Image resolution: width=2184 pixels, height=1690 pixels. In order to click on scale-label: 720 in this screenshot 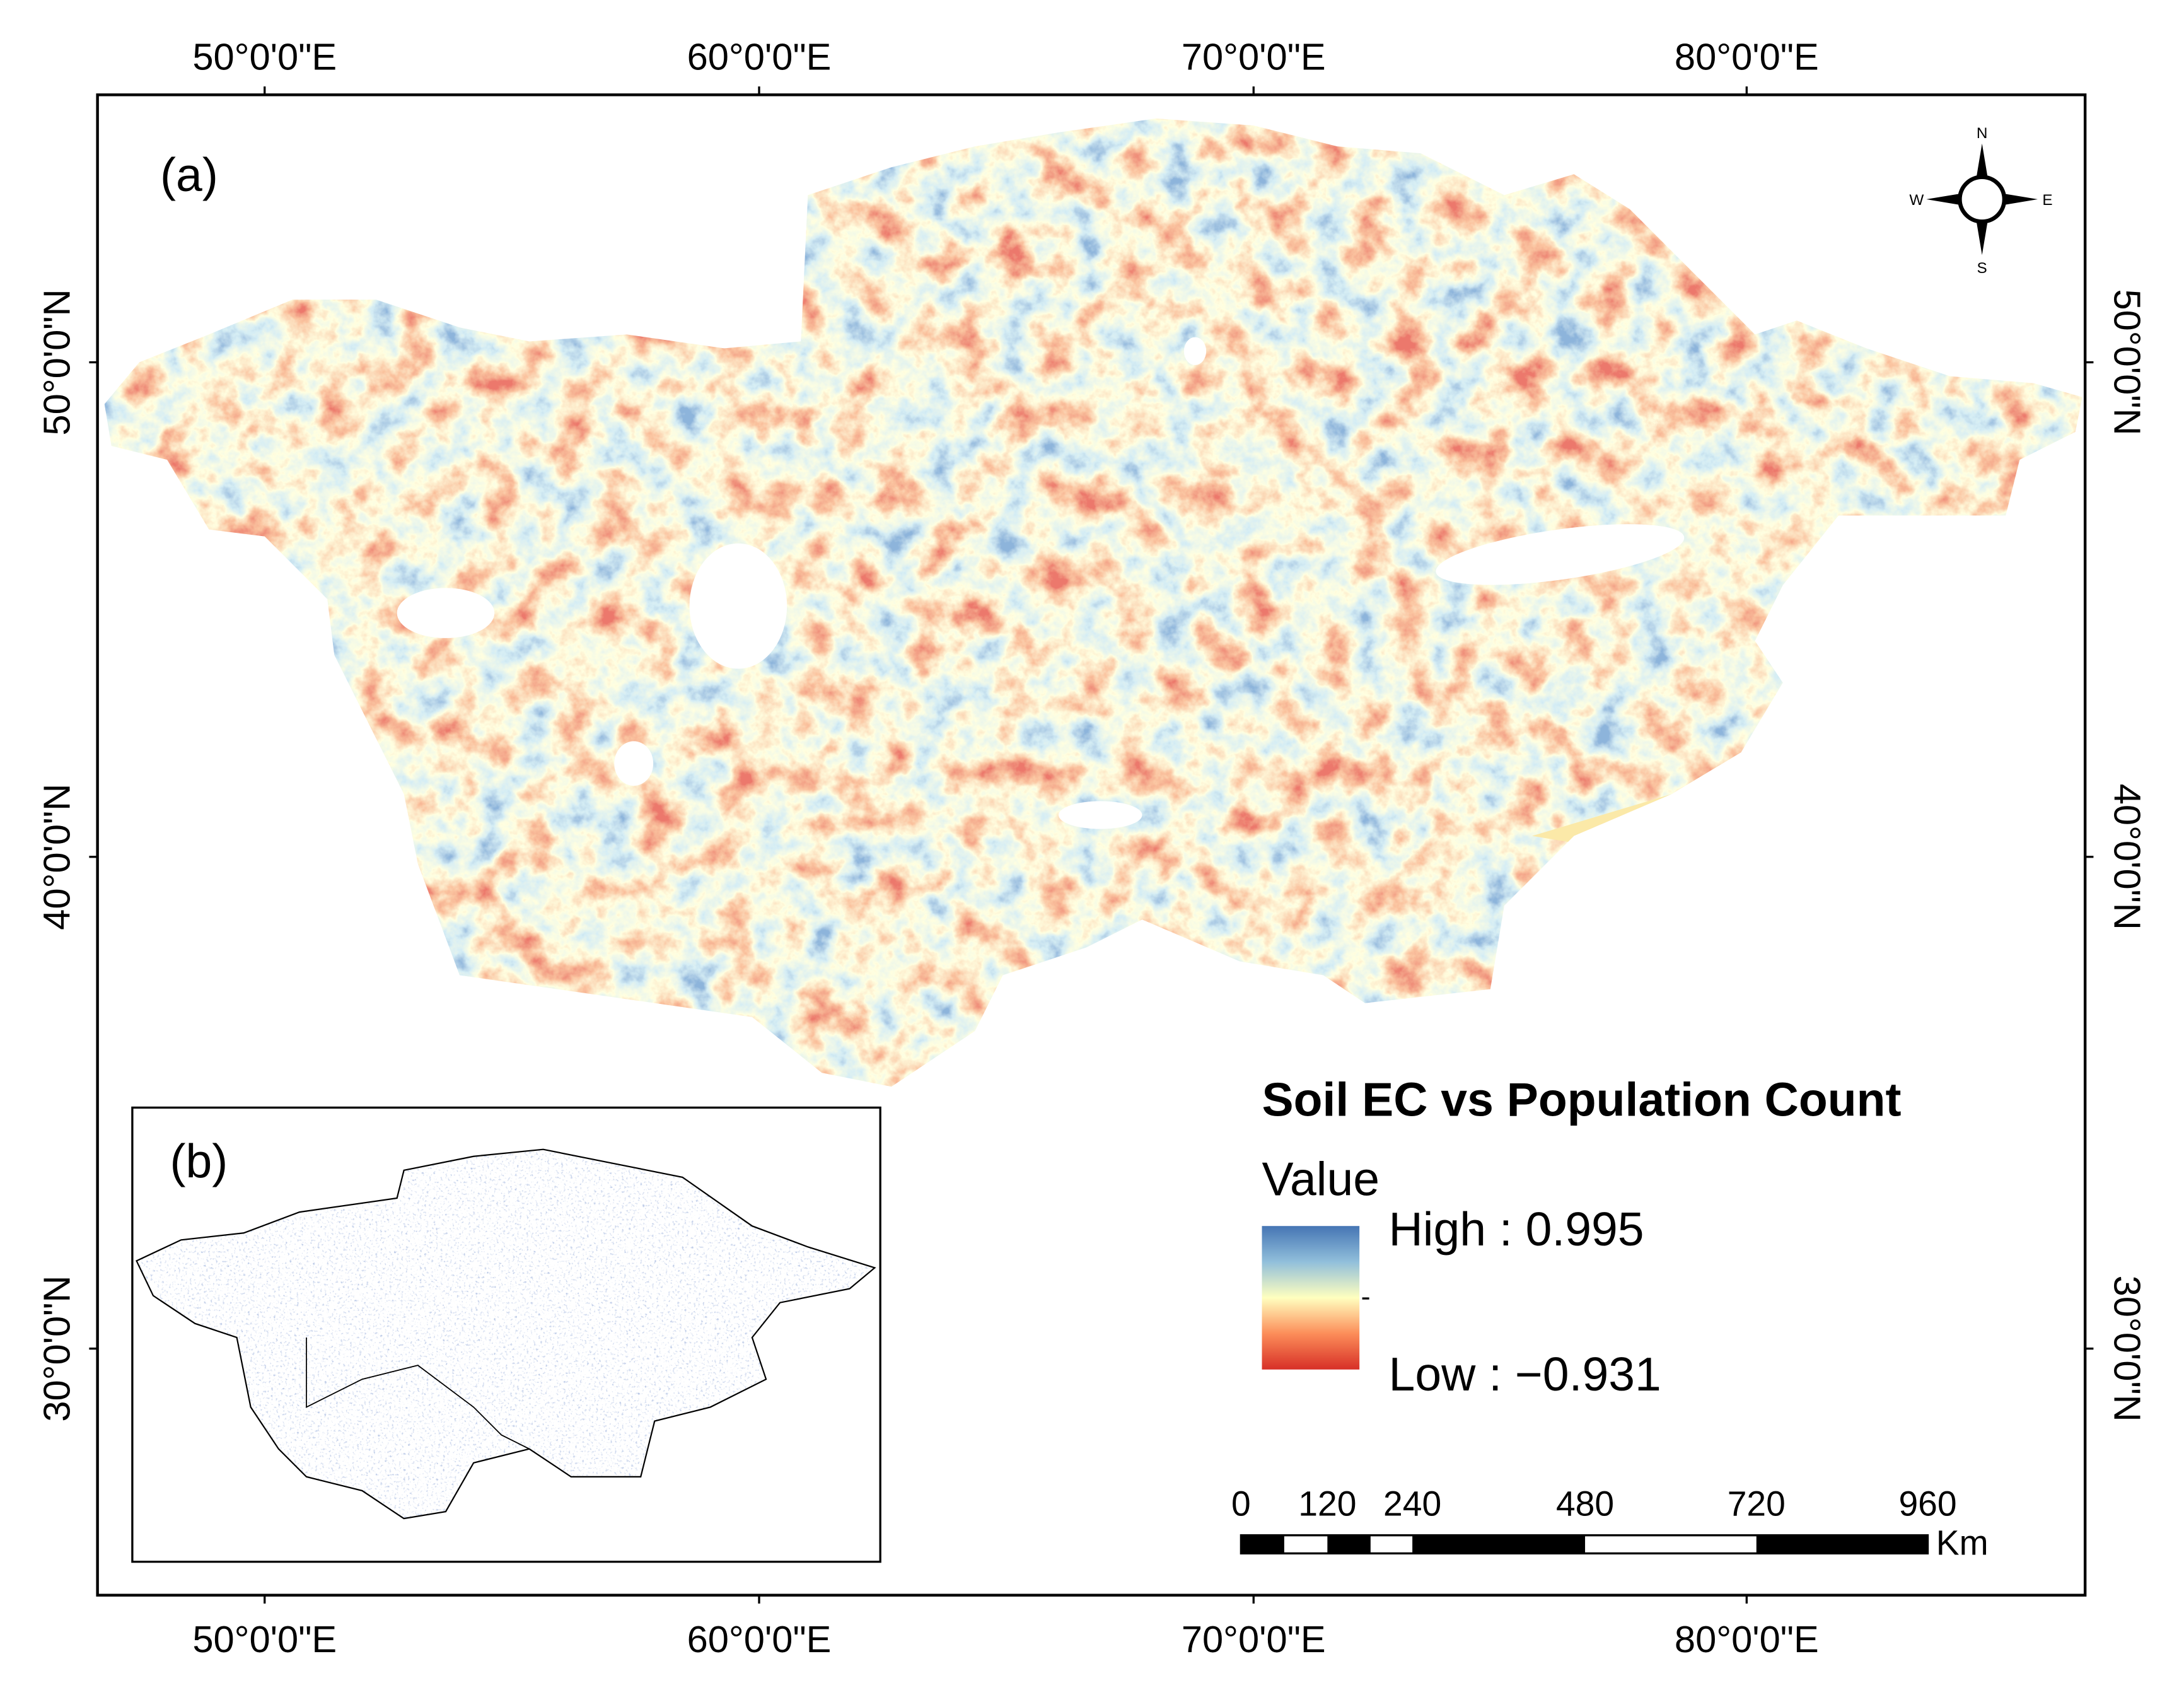, I will do `click(1757, 1504)`.